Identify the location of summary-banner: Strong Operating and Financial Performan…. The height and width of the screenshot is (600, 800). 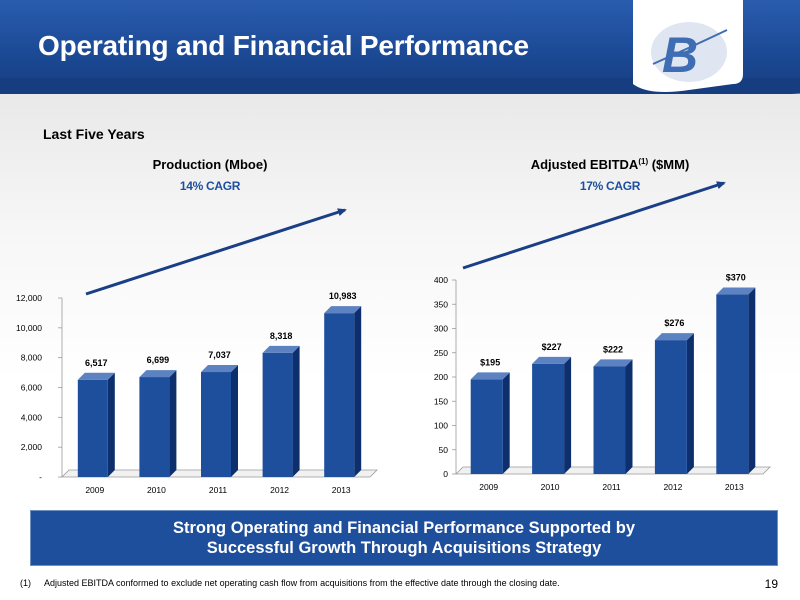
(404, 538).